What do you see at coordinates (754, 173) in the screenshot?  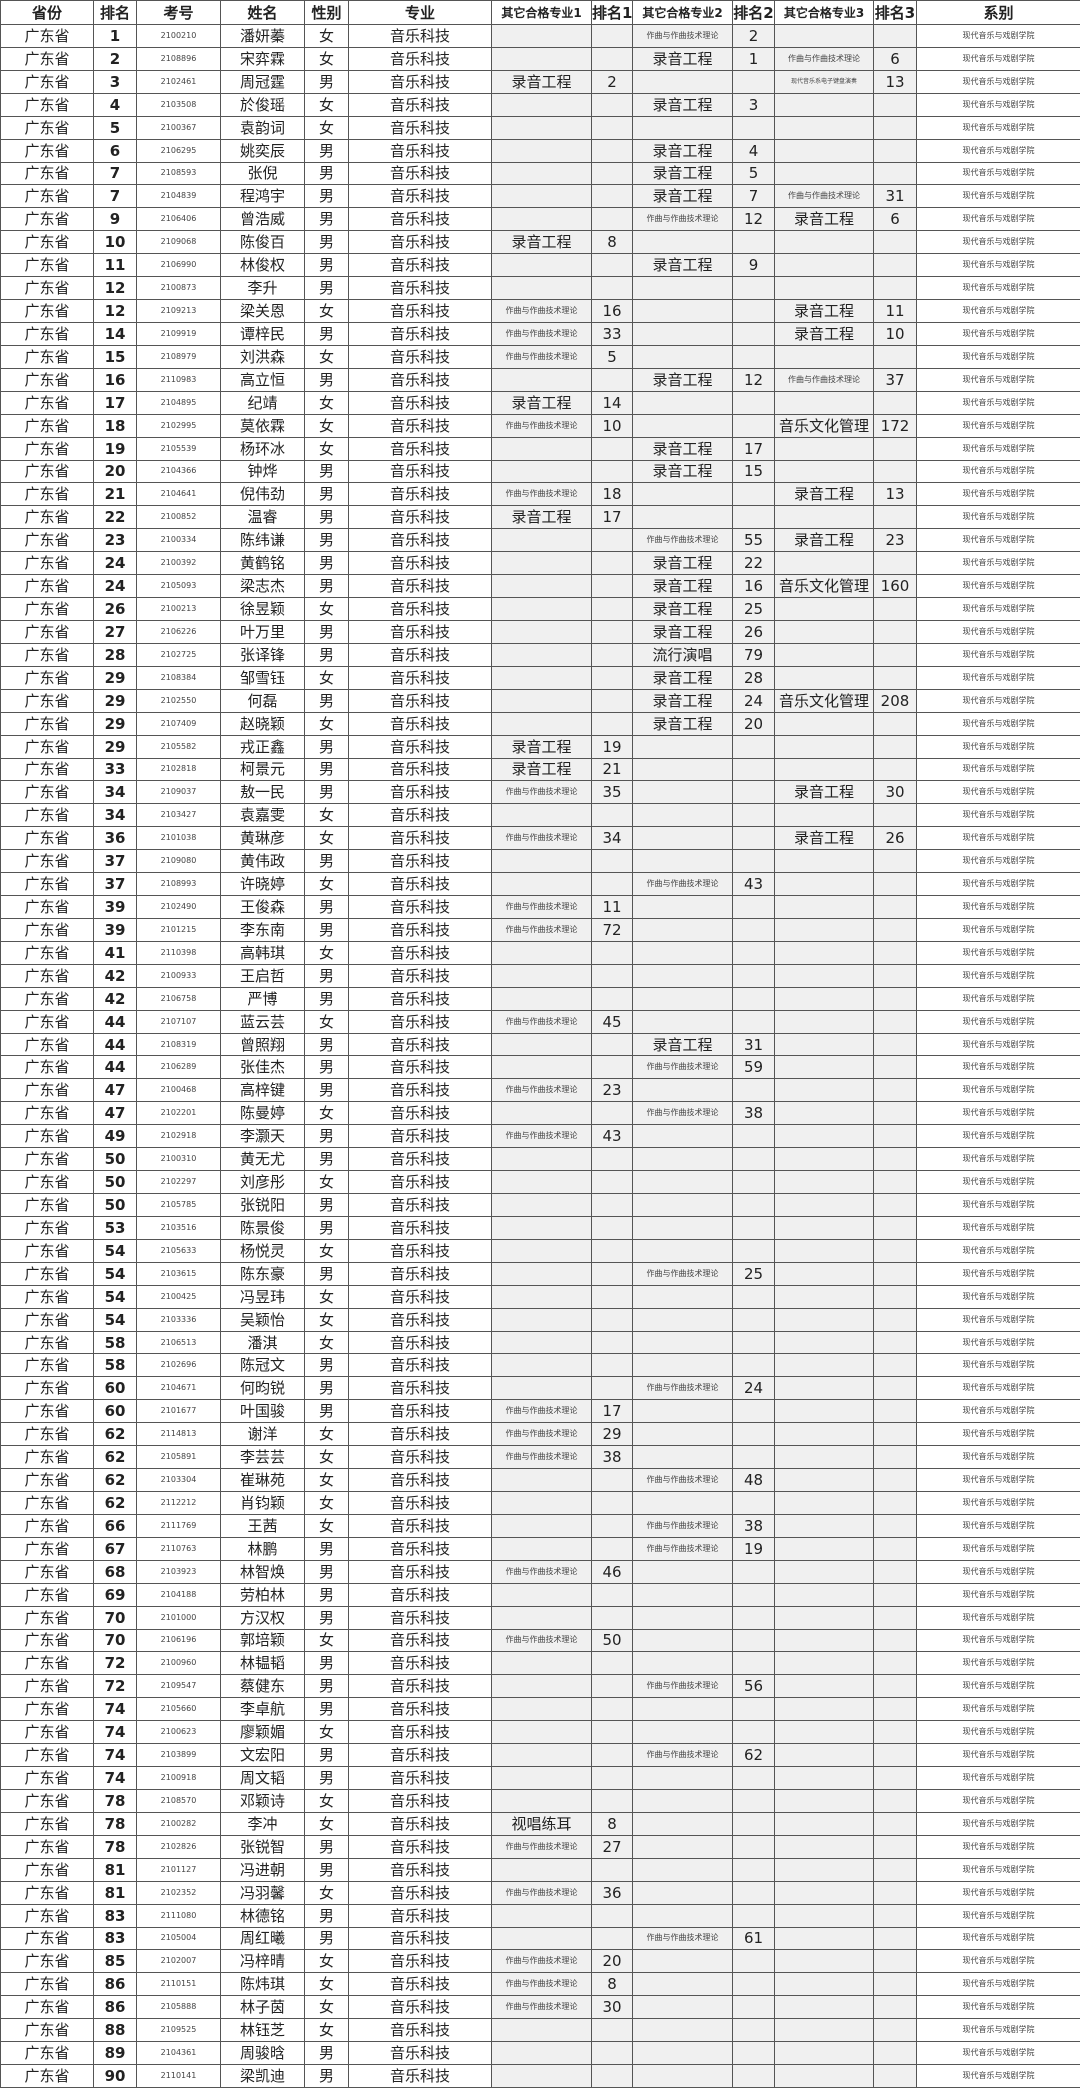 I see `rank-2-cell: 5` at bounding box center [754, 173].